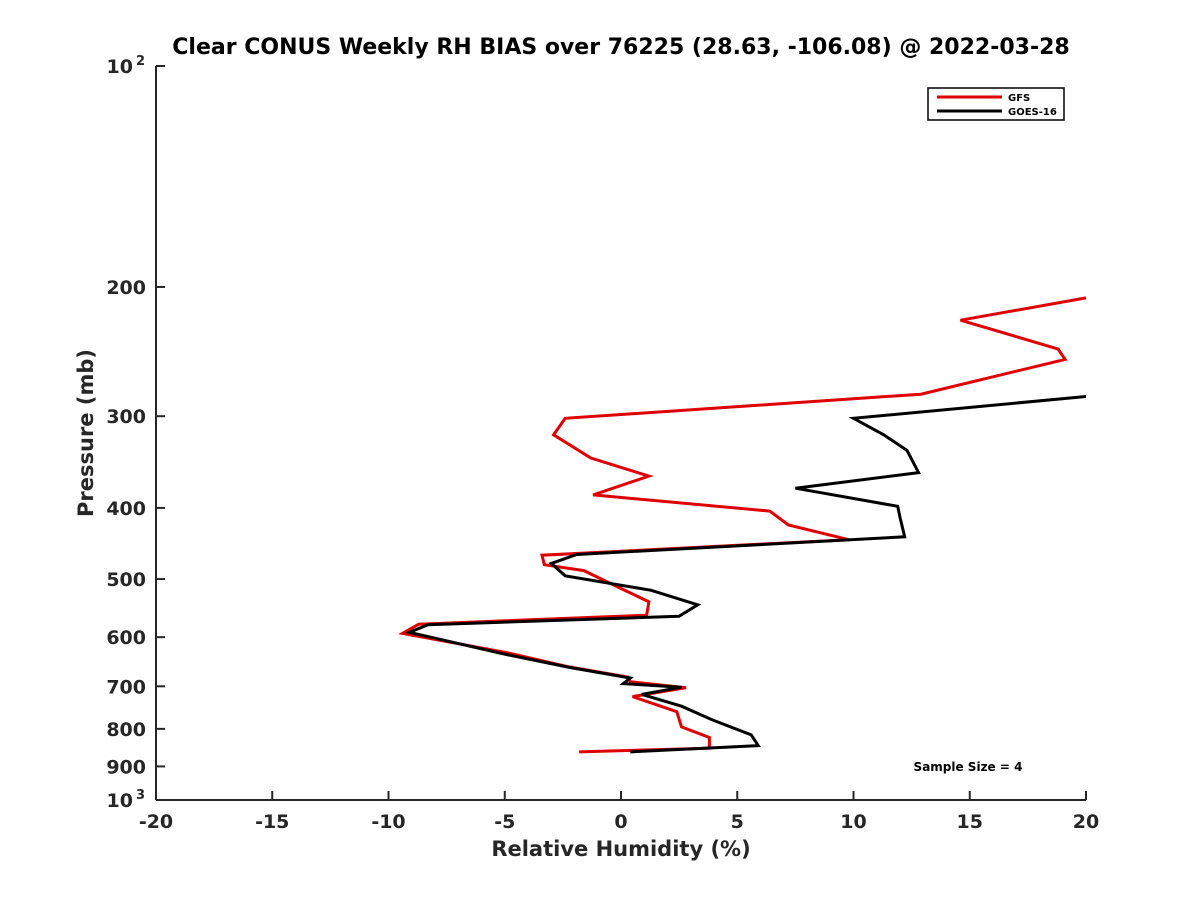  What do you see at coordinates (126, 730) in the screenshot?
I see `y-tick-label: 800` at bounding box center [126, 730].